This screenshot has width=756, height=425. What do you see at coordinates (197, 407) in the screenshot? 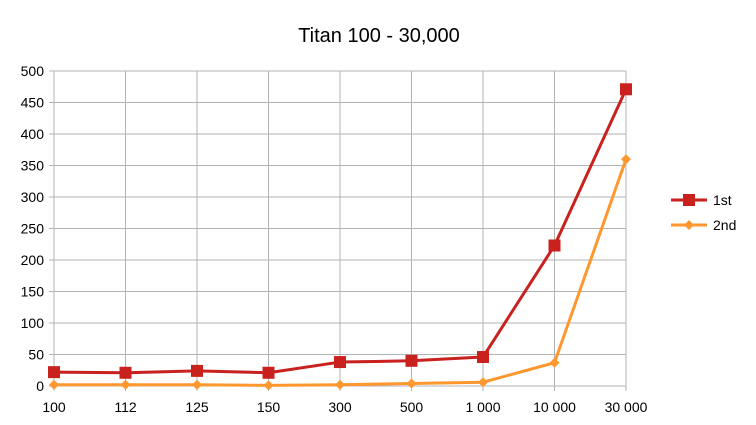
I see `x-tick-label: 125` at bounding box center [197, 407].